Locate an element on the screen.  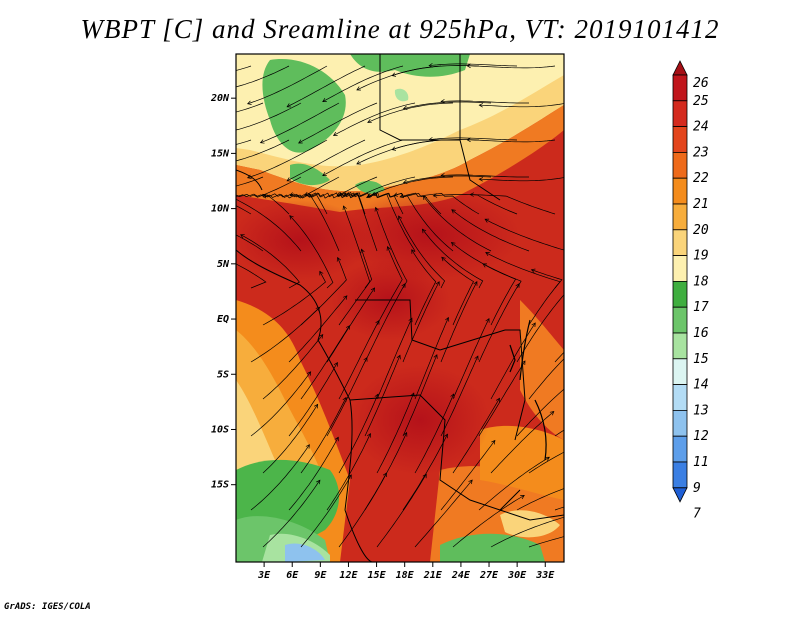
colorbar-label: 21 is located at coordinates (701, 204).